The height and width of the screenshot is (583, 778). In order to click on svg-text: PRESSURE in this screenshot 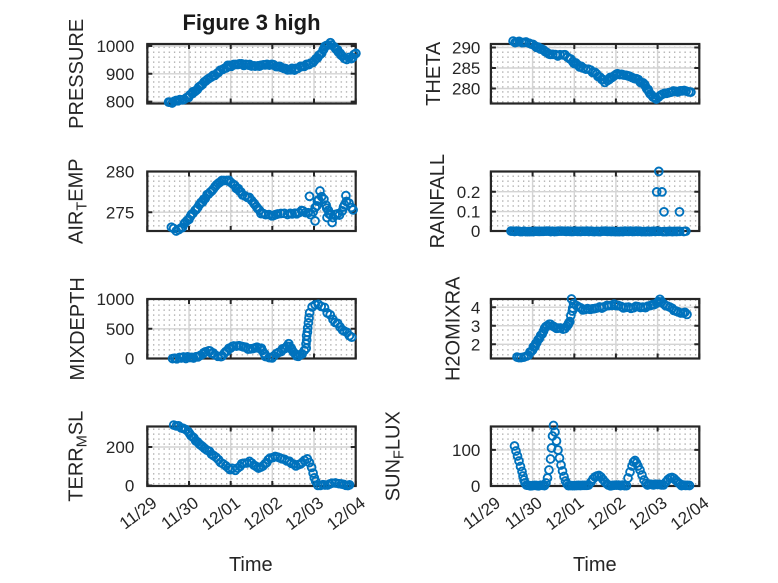, I will do `click(77, 74)`.